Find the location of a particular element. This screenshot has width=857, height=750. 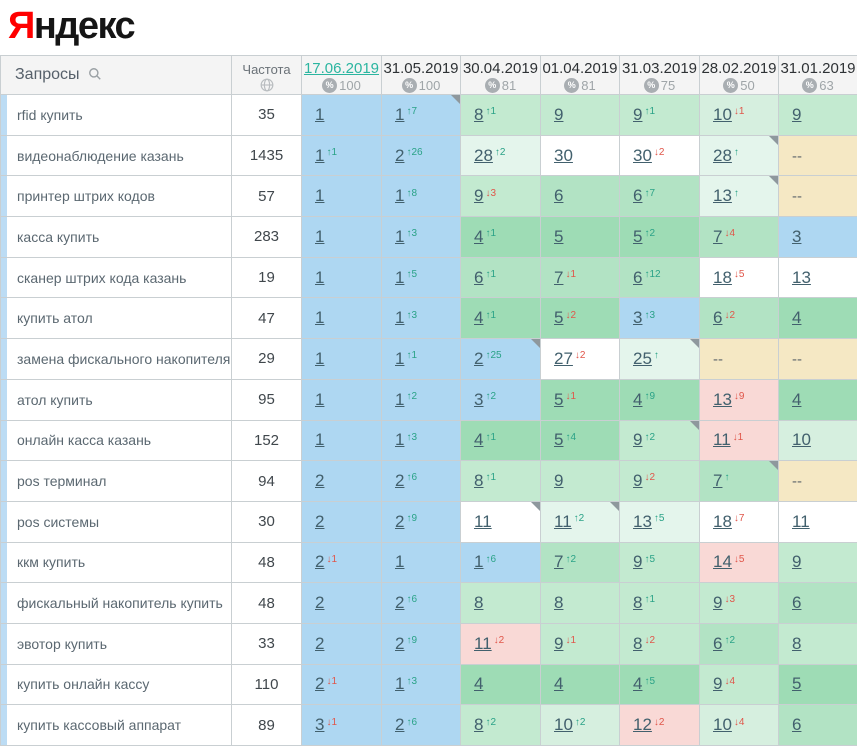

position-link: 27 ↓2 is located at coordinates (569, 358).